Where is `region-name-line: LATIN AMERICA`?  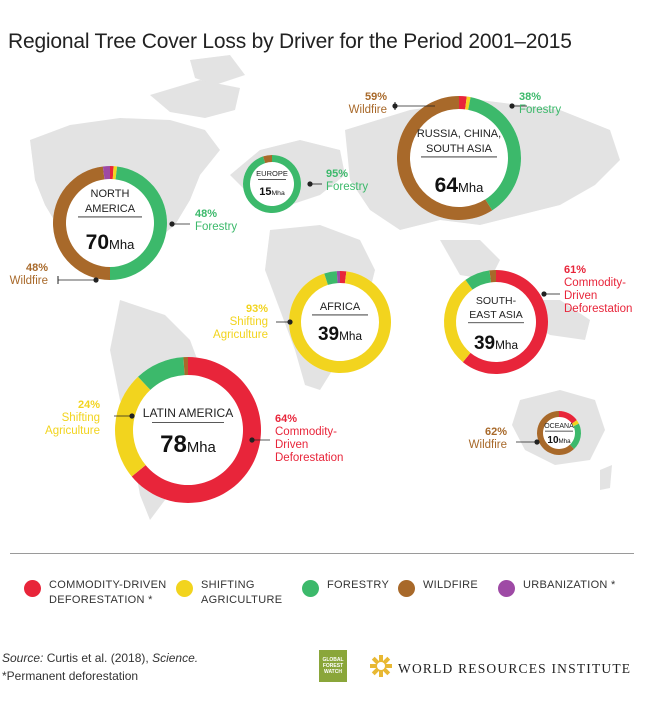
region-name-line: LATIN AMERICA is located at coordinates (188, 413).